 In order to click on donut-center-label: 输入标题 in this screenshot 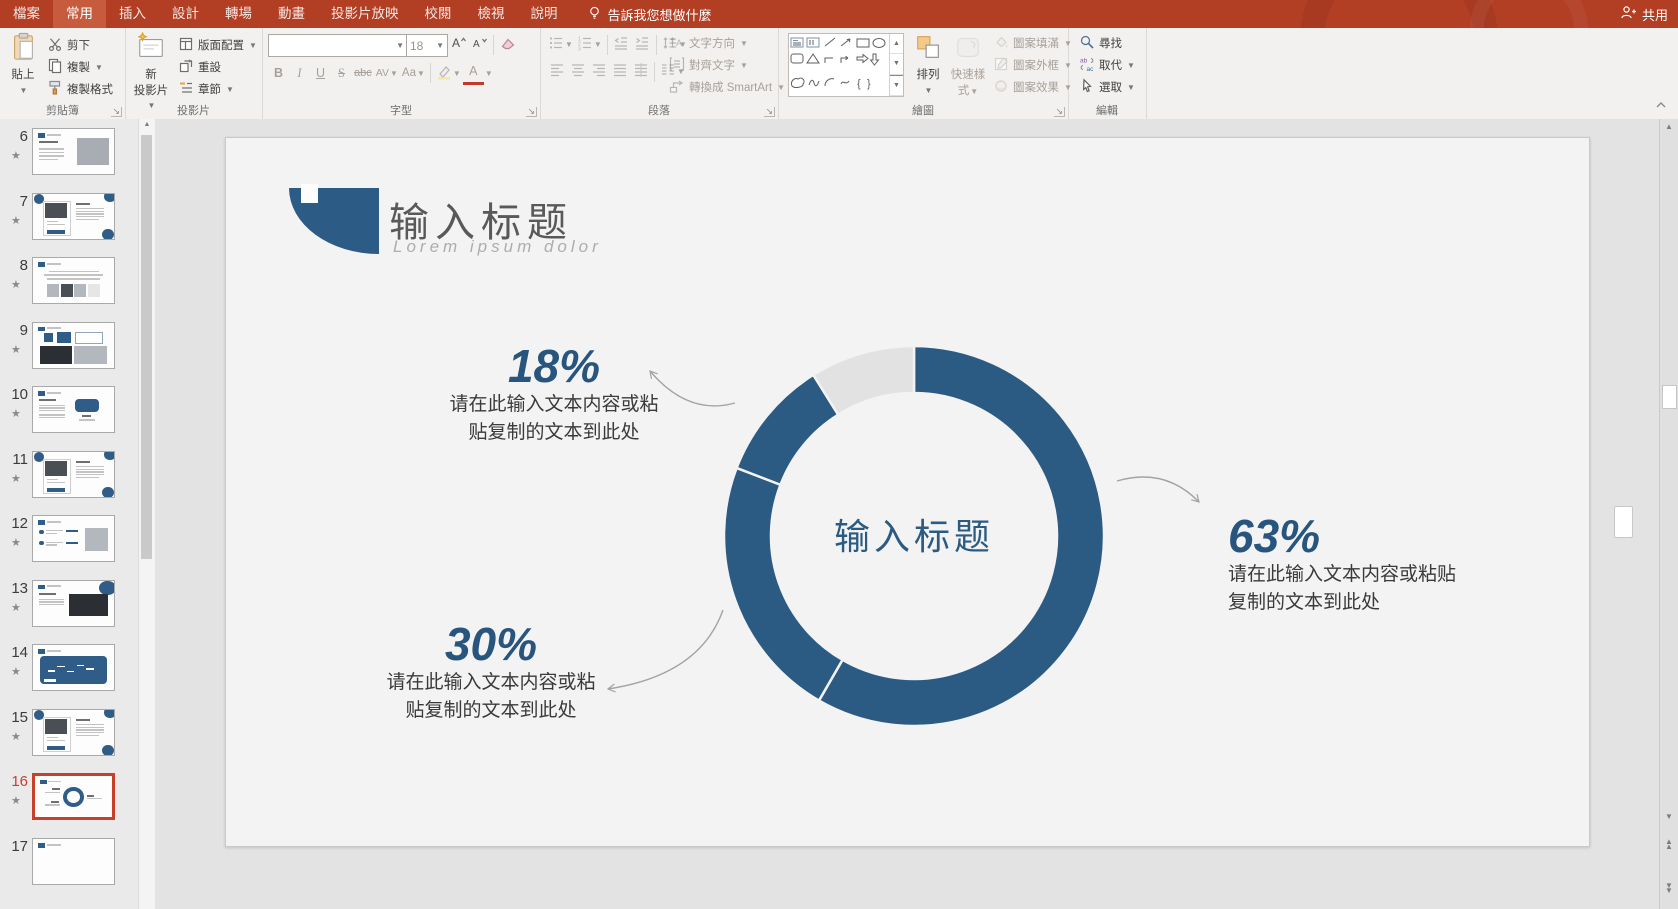, I will do `click(914, 536)`.